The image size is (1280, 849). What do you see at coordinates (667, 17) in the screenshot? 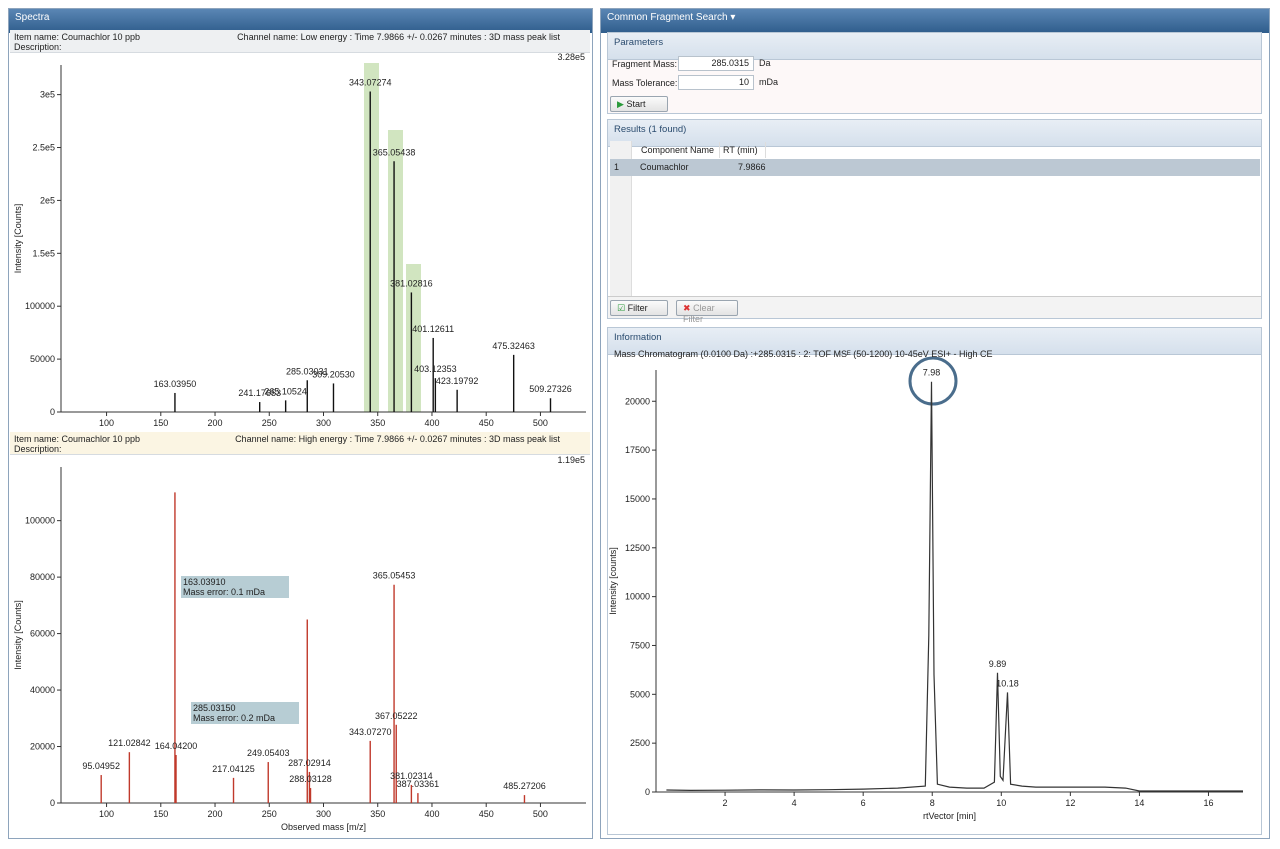
I see `panel-title: Common Fragment Search` at bounding box center [667, 17].